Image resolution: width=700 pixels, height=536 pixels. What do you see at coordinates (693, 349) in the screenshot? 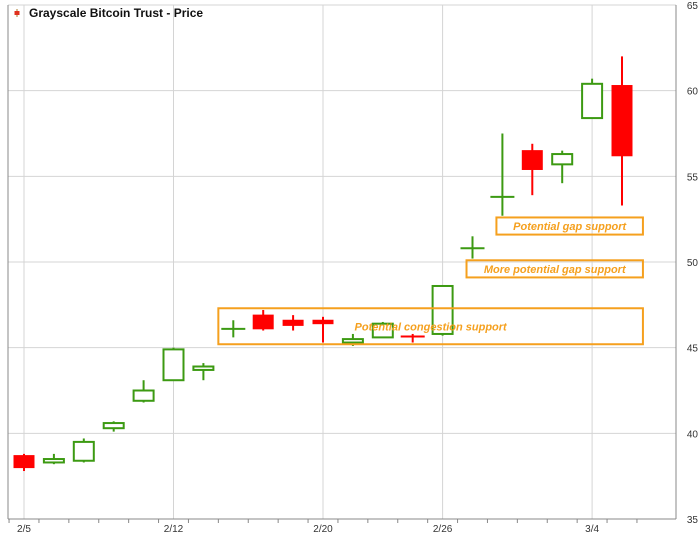
I see `y-tick-label: 45` at bounding box center [693, 349].